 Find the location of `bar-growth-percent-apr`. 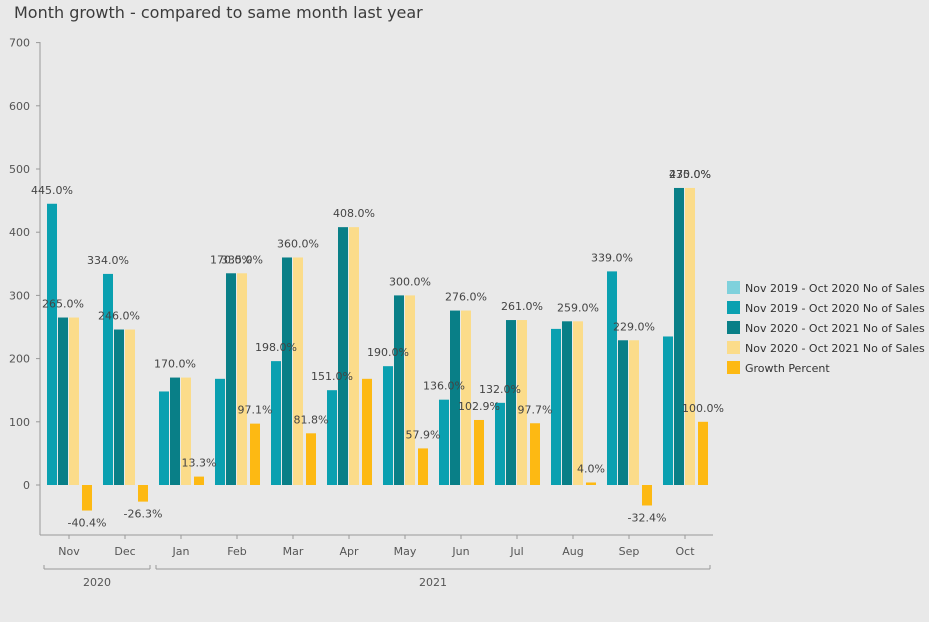

bar-growth-percent-apr is located at coordinates (367, 431).